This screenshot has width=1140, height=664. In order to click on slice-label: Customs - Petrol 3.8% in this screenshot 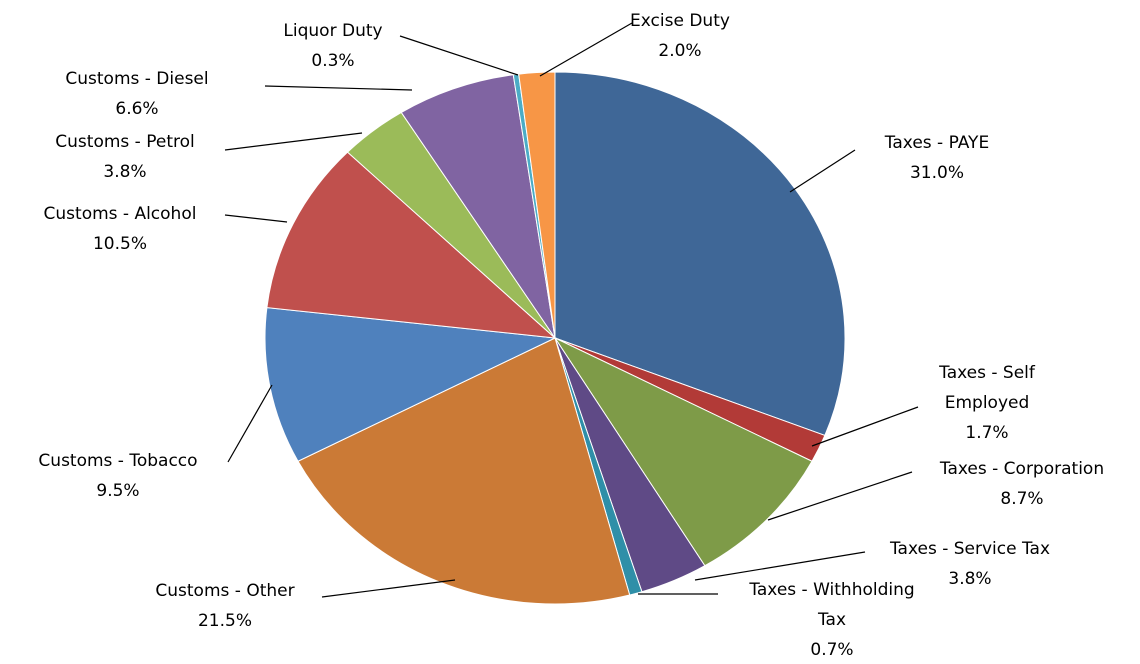, I will do `click(127, 157)`.